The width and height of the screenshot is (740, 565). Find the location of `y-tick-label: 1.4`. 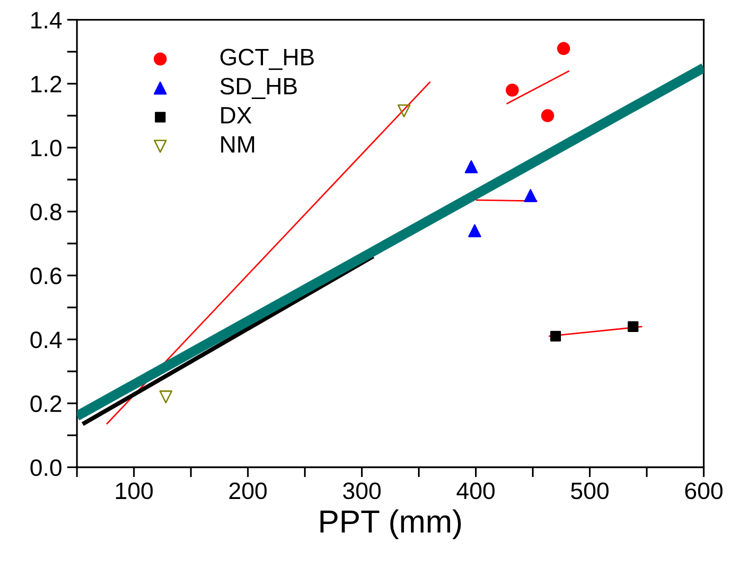

y-tick-label: 1.4 is located at coordinates (46, 20).